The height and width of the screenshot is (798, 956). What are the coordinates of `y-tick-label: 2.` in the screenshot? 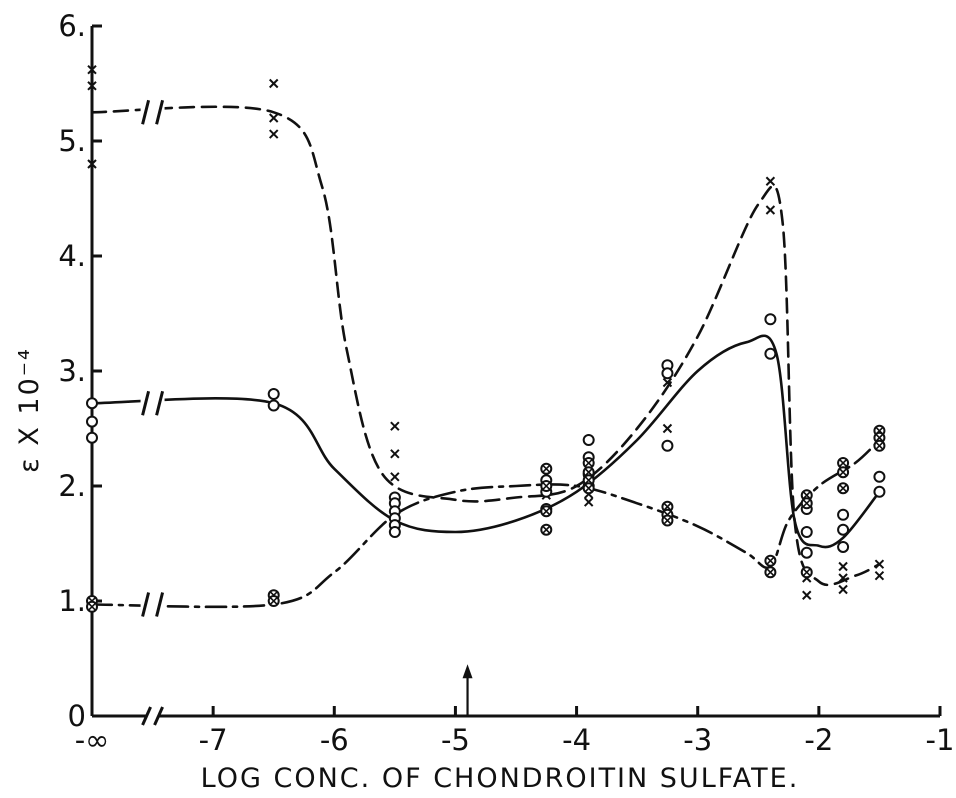 It's located at (72, 486).